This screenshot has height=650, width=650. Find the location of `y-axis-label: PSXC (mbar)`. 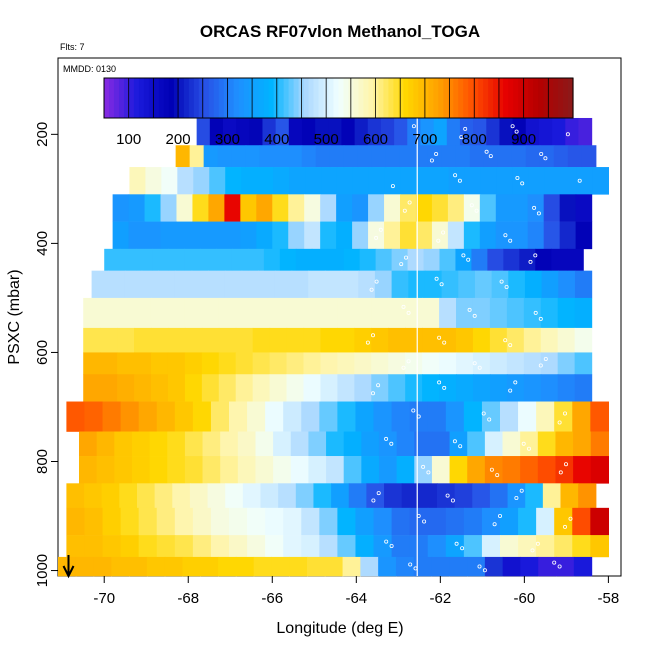

y-axis-label: PSXC (mbar) is located at coordinates (14, 316).